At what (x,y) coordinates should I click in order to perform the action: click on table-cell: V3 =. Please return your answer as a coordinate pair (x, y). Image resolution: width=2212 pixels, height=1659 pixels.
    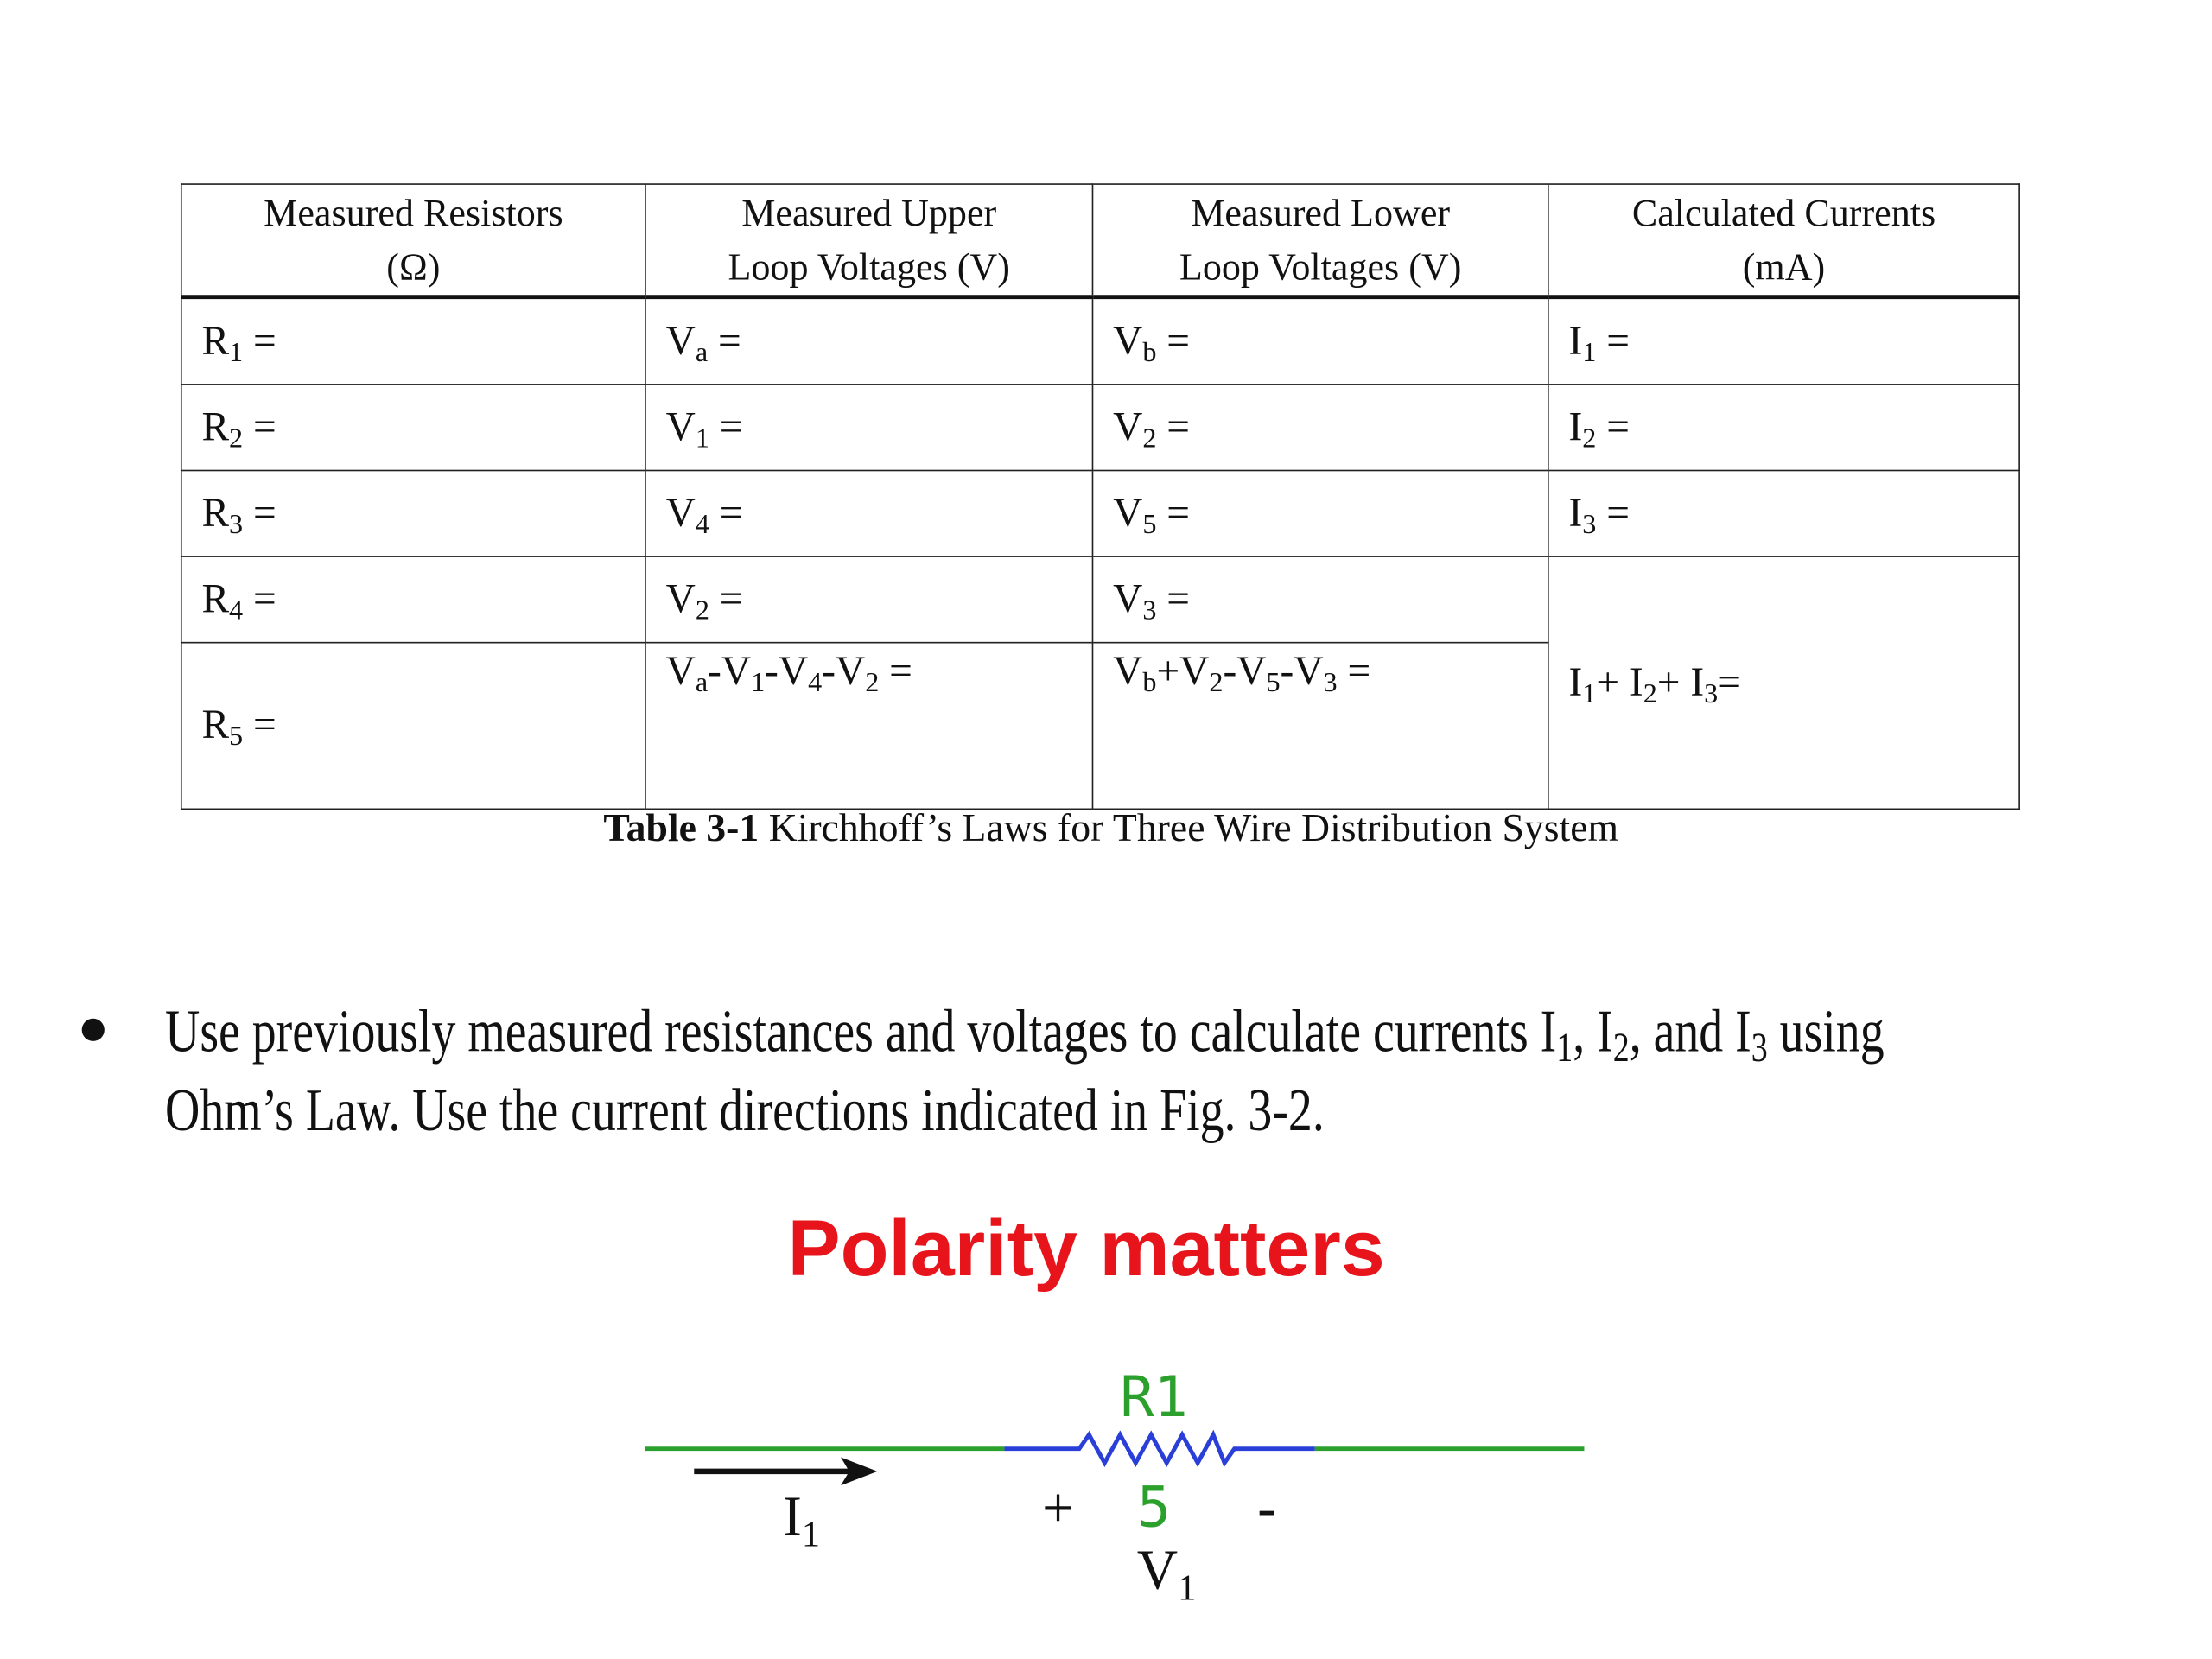
    Looking at the image, I should click on (1320, 600).